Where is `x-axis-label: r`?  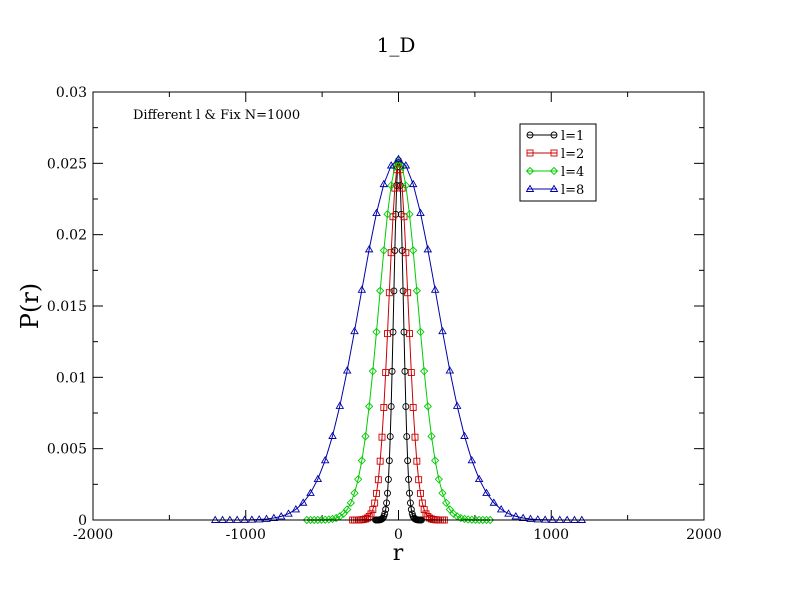
x-axis-label: r is located at coordinates (398, 553).